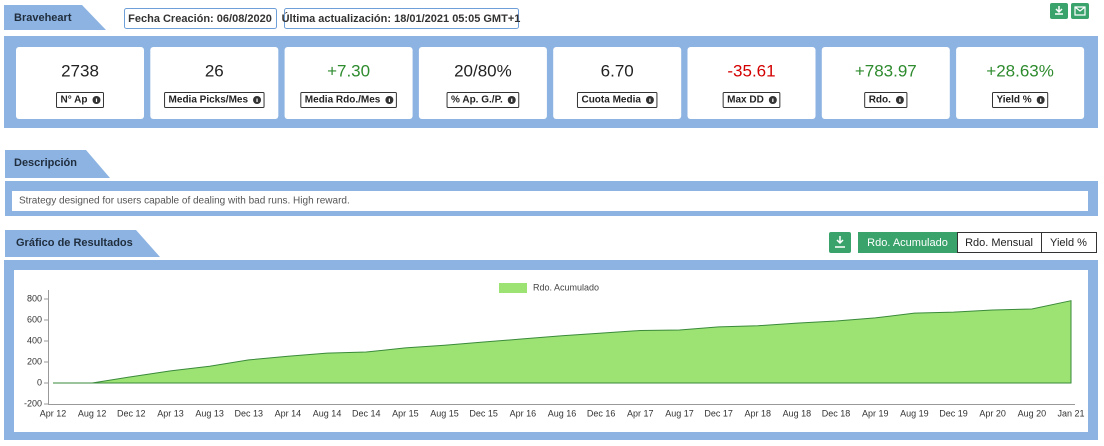 Image resolution: width=1104 pixels, height=446 pixels. I want to click on x-tick-label: Aug 13, so click(209, 413).